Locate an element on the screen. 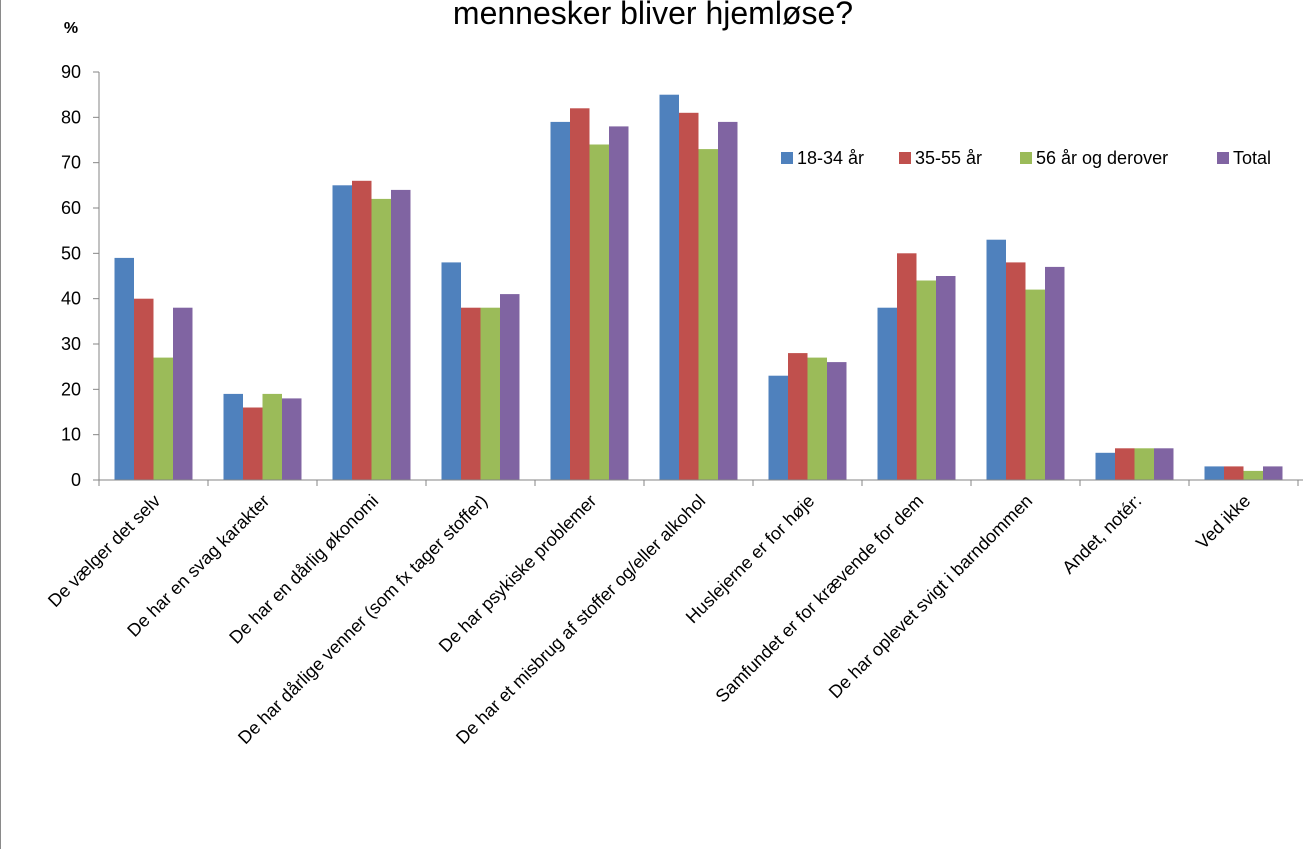 This screenshot has width=1303, height=849. y-tick-label-2: 20 is located at coordinates (71, 389).